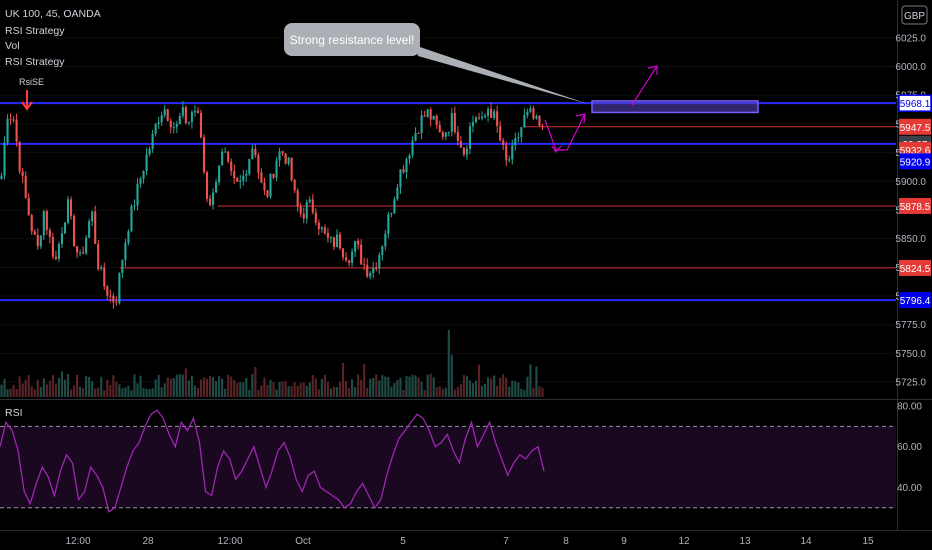  Describe the element at coordinates (77, 541) in the screenshot. I see `time-tick-label: 12:00` at that location.